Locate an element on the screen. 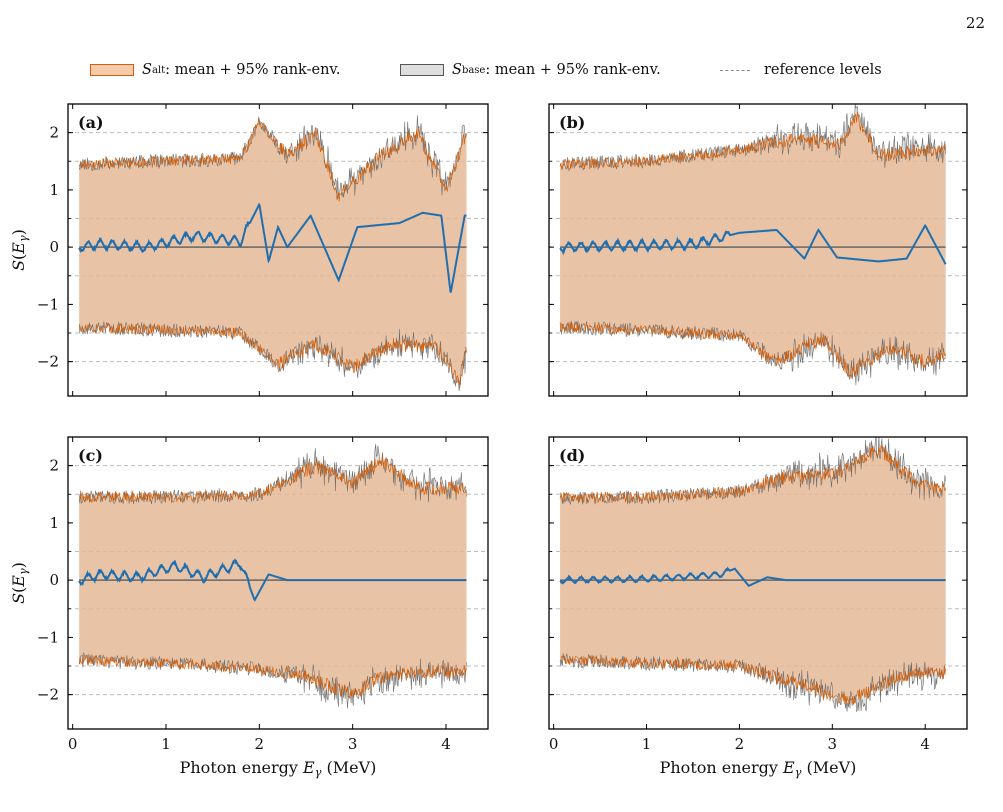 Image resolution: width=1003 pixels, height=812 pixels. legend-alt-symbol: S is located at coordinates (147, 70).